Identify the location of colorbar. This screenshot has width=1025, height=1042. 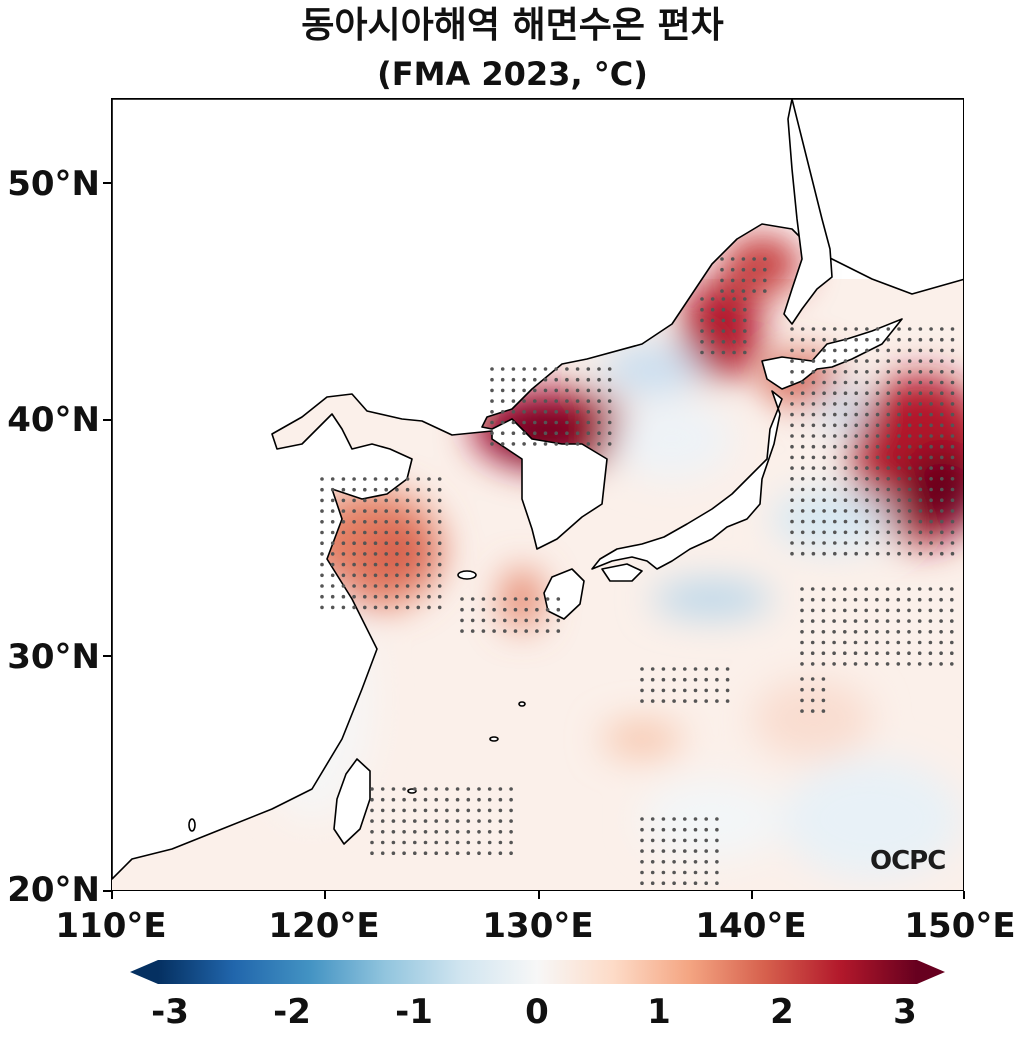
(537, 972).